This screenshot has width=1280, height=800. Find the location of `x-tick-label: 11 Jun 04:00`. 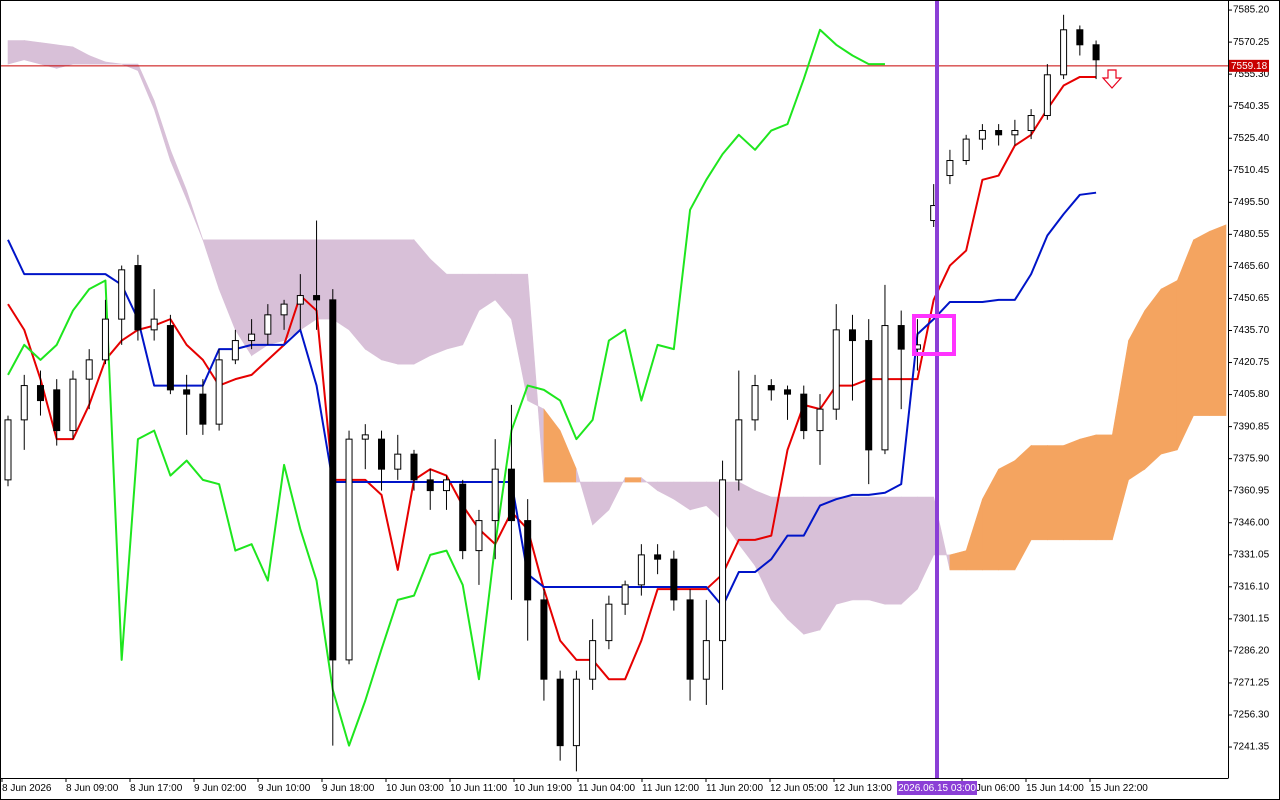

x-tick-label: 11 Jun 04:00 is located at coordinates (607, 788).